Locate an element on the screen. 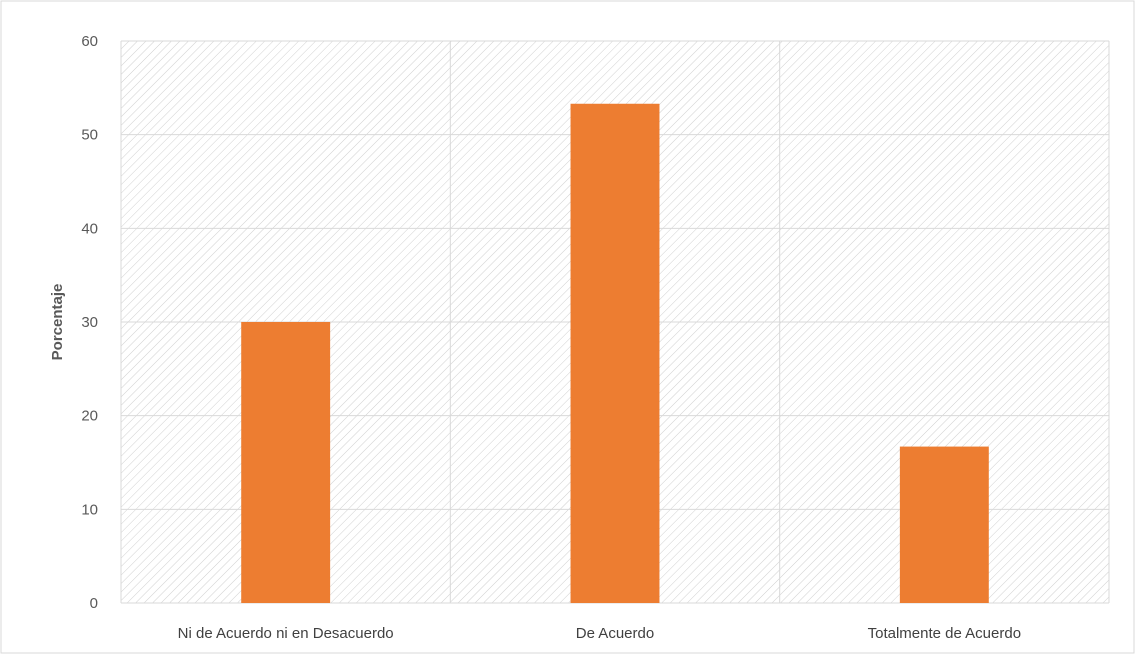 The image size is (1136, 655). y-tick-label: 60 is located at coordinates (89, 41).